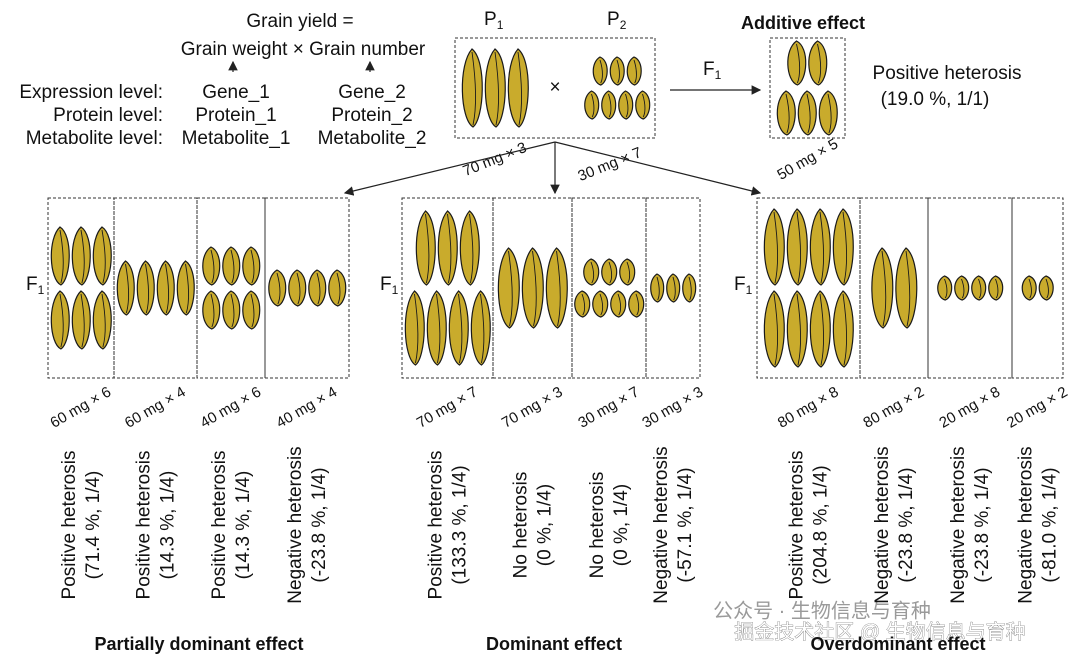 This screenshot has height=667, width=1080. Describe the element at coordinates (532, 407) in the screenshot. I see `weight-label: 70 mg × 3` at that location.